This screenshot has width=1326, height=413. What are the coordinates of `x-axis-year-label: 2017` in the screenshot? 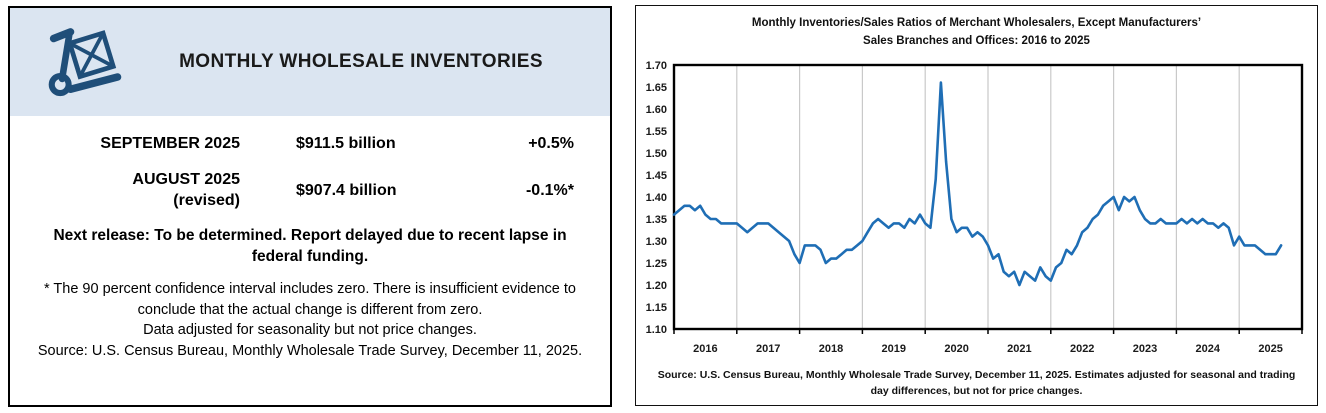 It's located at (768, 349).